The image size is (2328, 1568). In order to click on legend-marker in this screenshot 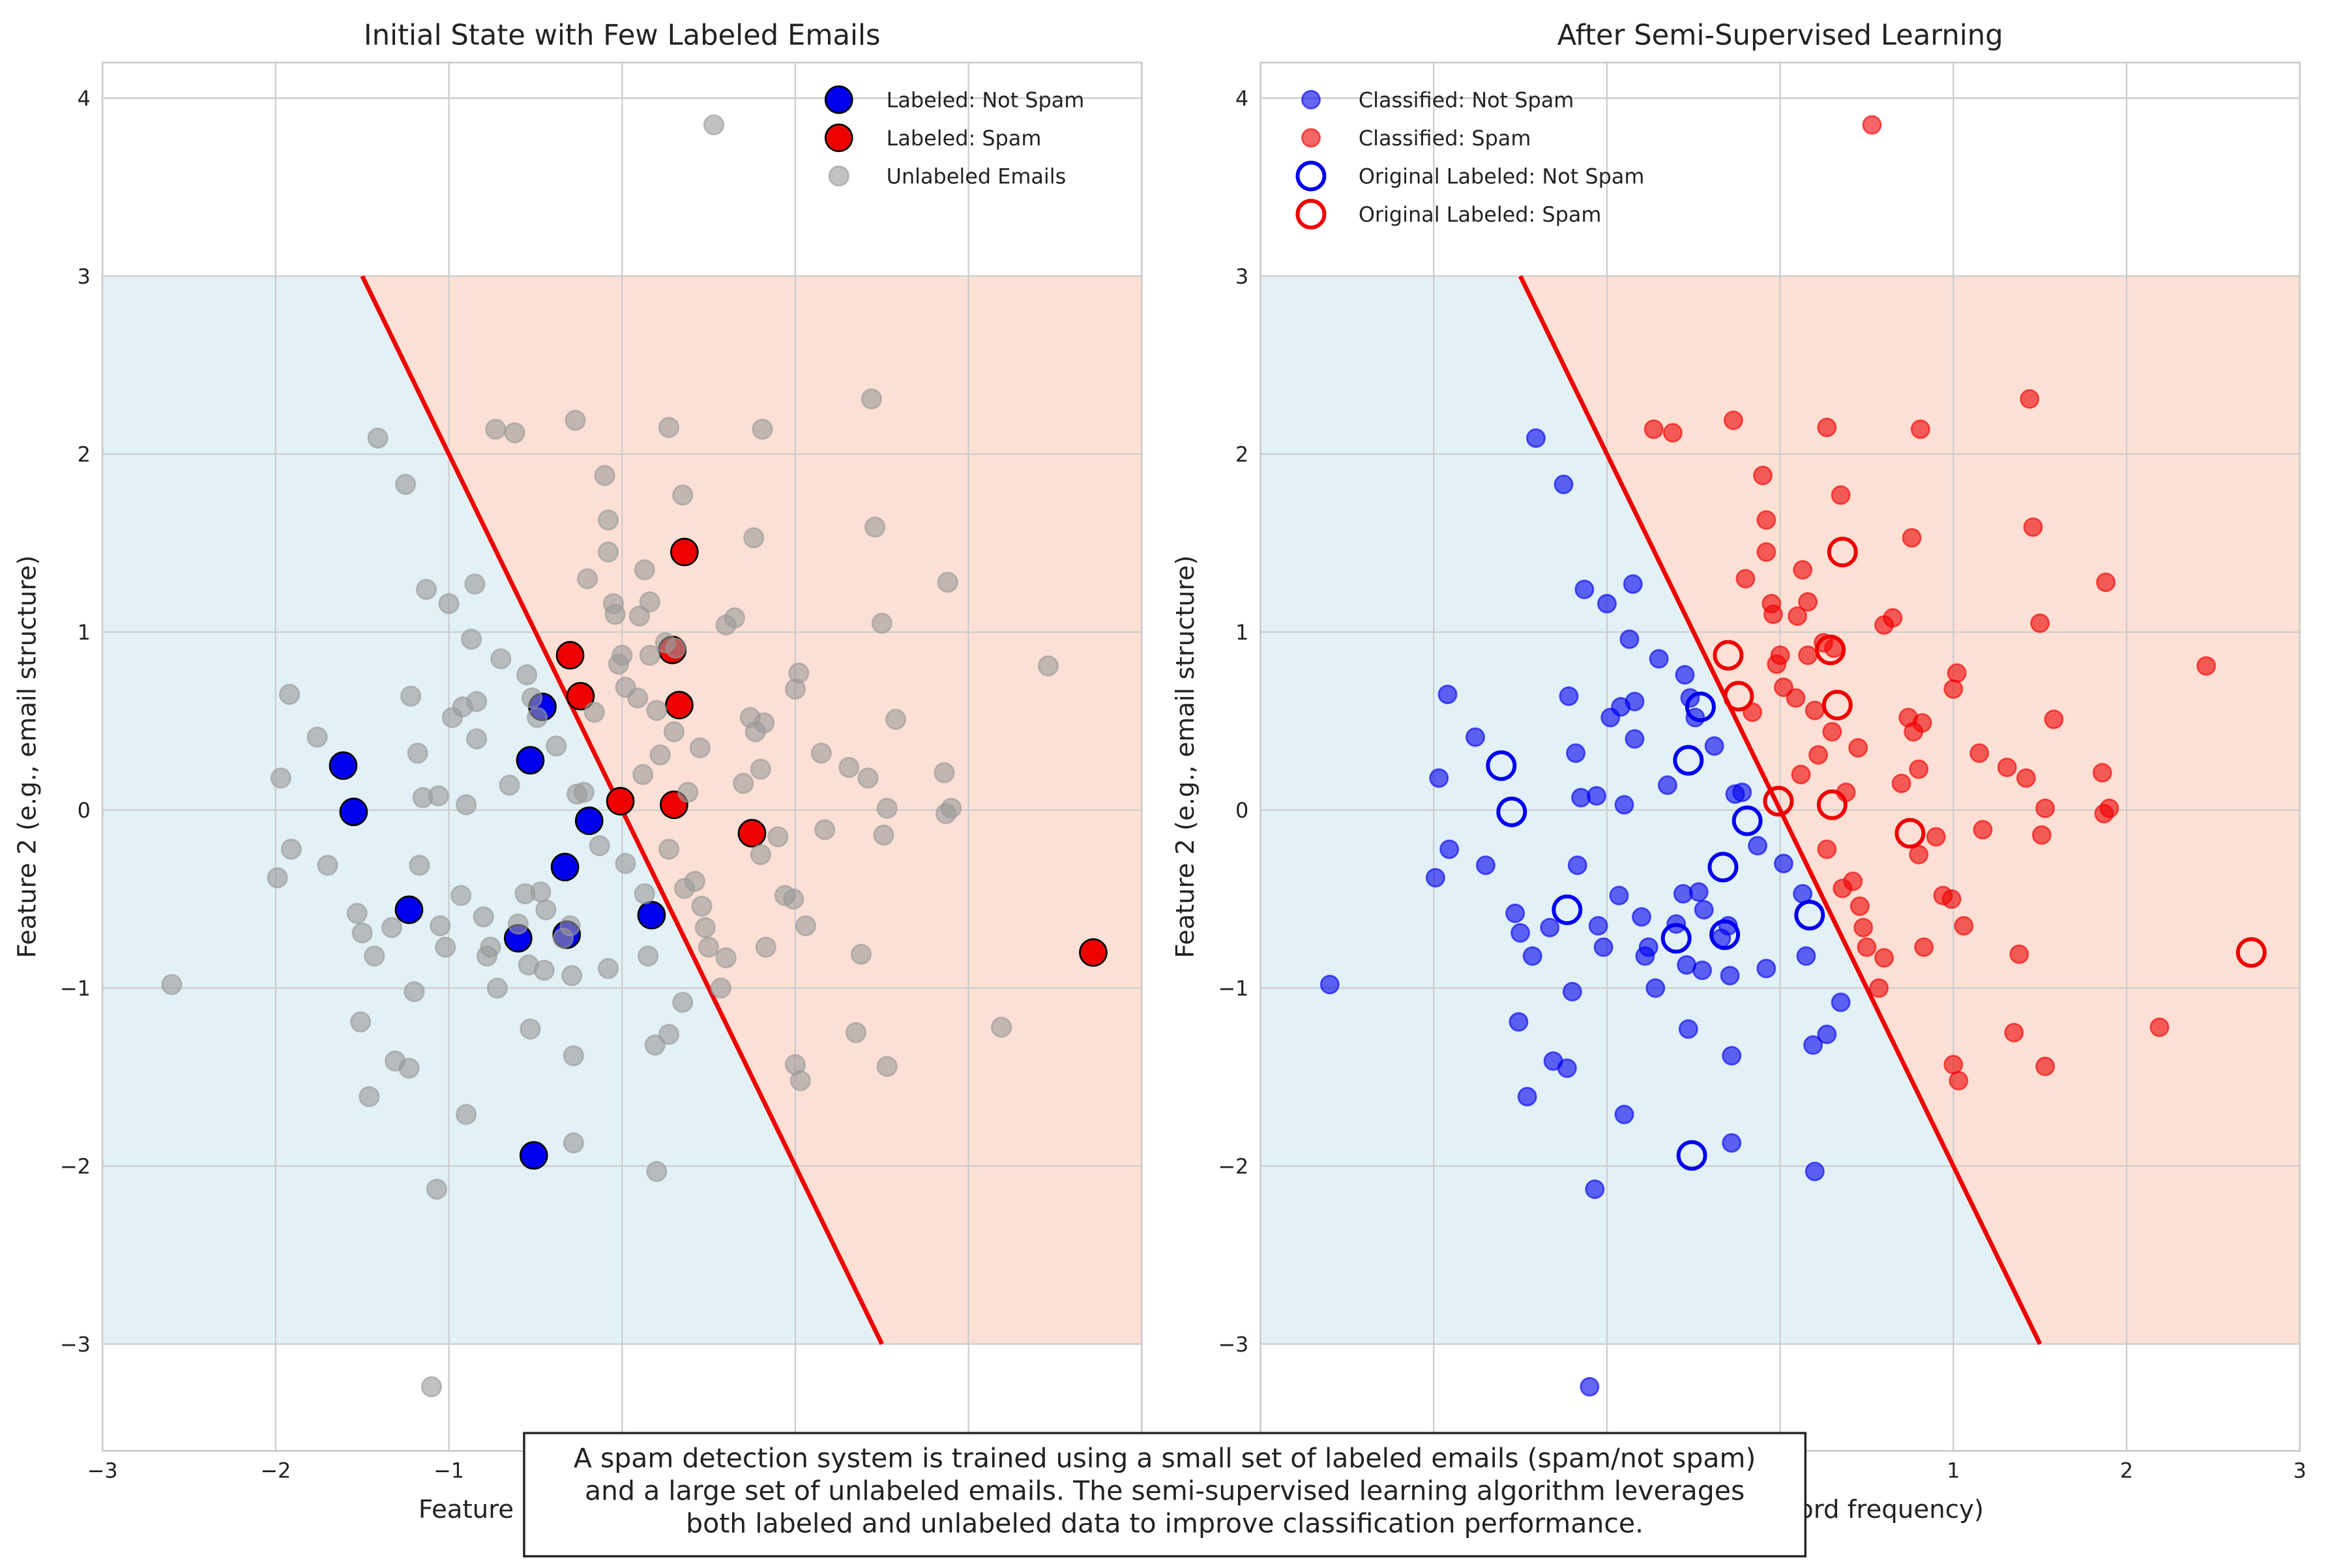, I will do `click(1311, 138)`.